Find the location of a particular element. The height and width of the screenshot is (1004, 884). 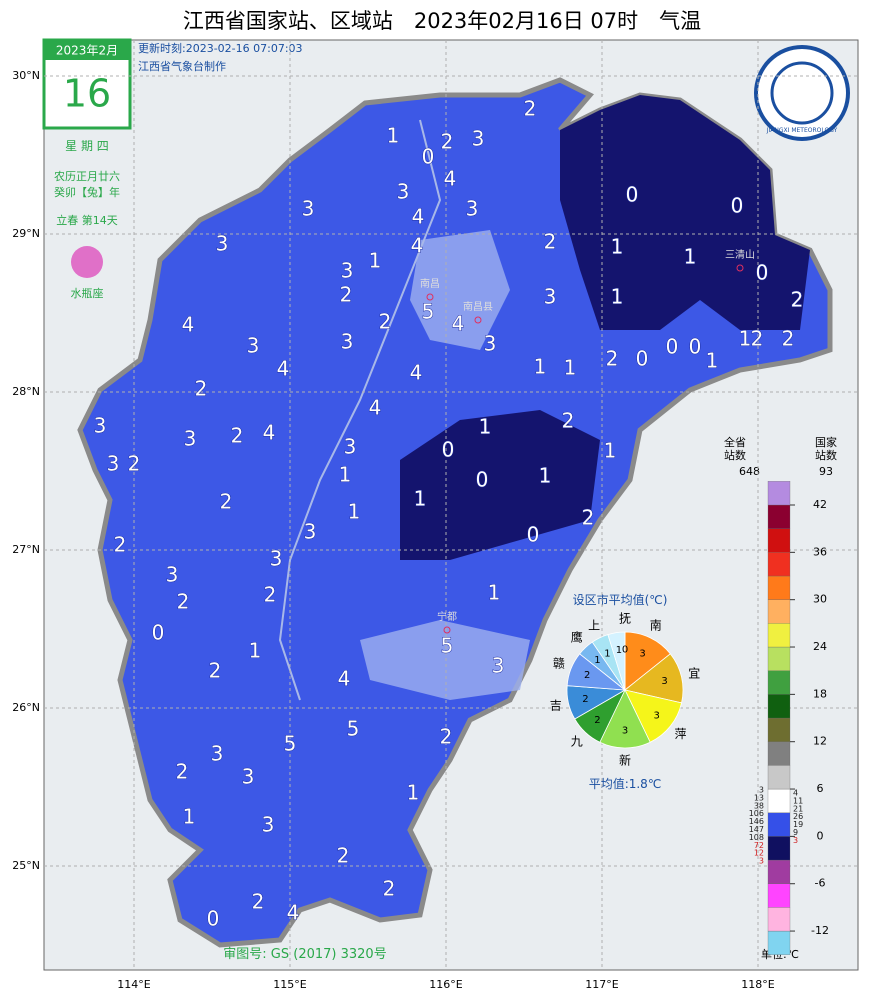

pie-title: 设区市平均值(℃) is located at coordinates (620, 599).